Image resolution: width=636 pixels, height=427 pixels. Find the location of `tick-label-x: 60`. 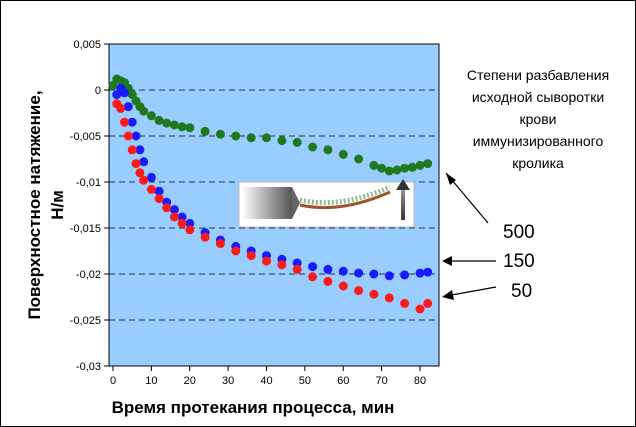

tick-label-x: 60 is located at coordinates (343, 381).